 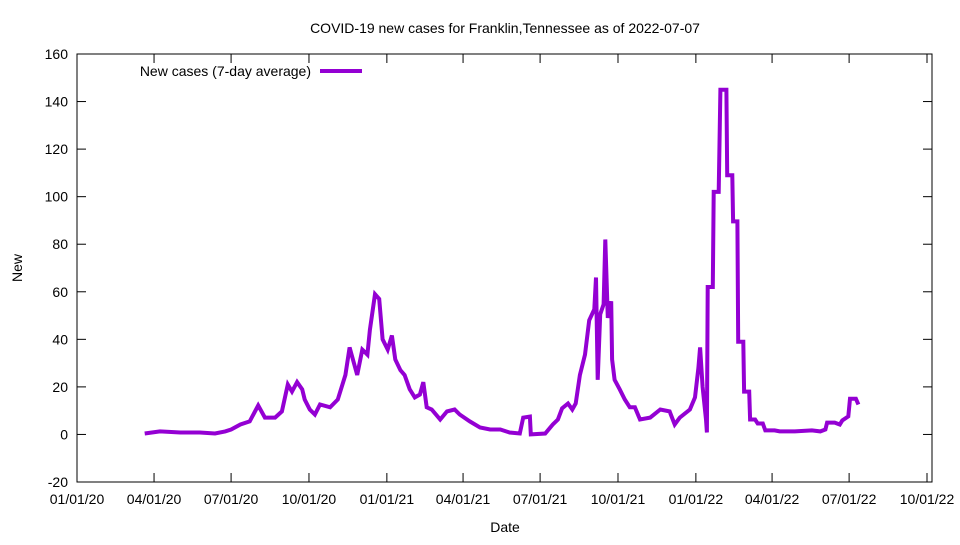 What do you see at coordinates (772, 499) in the screenshot?
I see `x-tick-label: 04/01/22` at bounding box center [772, 499].